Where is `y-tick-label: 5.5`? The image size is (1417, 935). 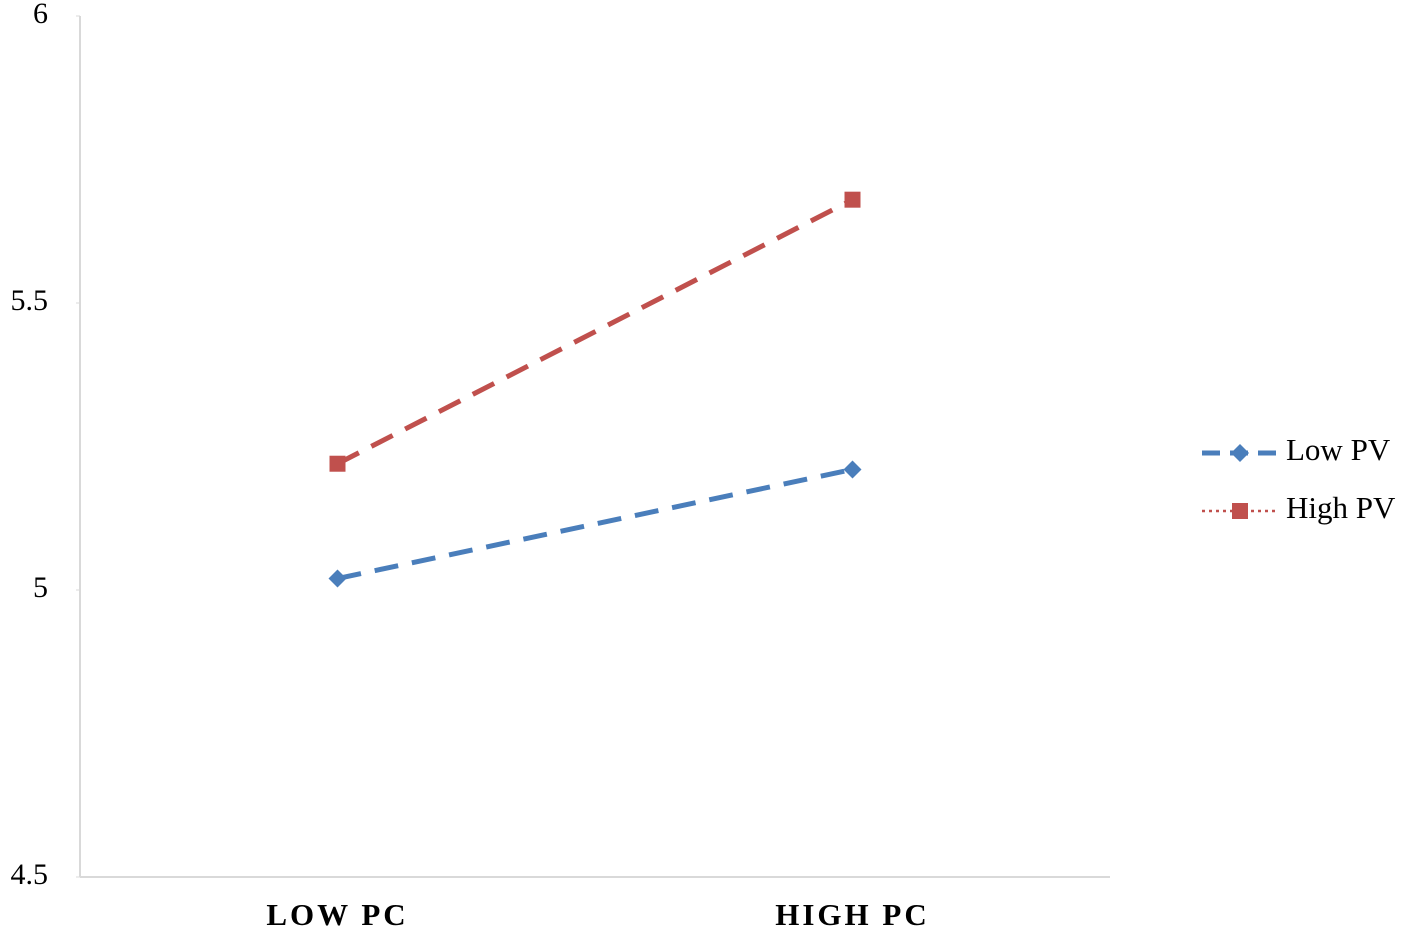
y-tick-label: 5.5 is located at coordinates (30, 300).